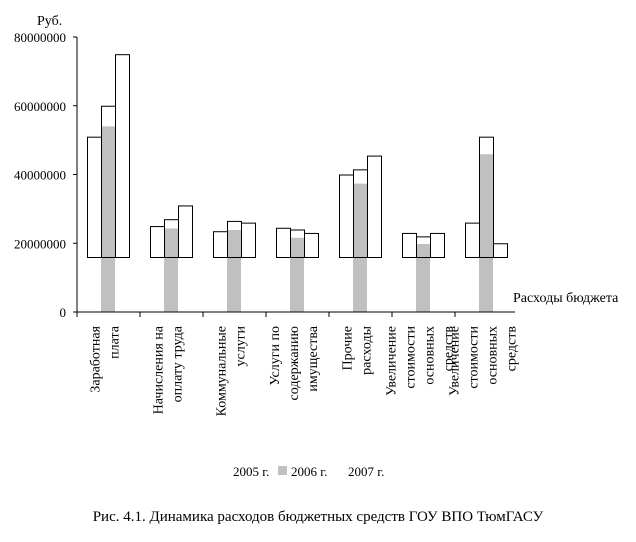  Describe the element at coordinates (266, 314) in the screenshot. I see `x-axis-ticks` at that location.